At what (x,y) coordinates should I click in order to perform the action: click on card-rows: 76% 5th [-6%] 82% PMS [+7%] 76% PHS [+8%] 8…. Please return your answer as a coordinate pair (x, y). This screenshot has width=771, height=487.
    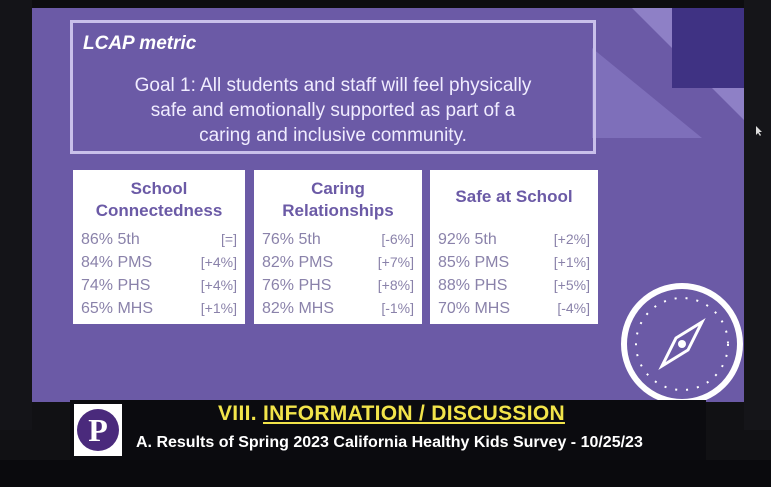
    Looking at the image, I should click on (338, 274).